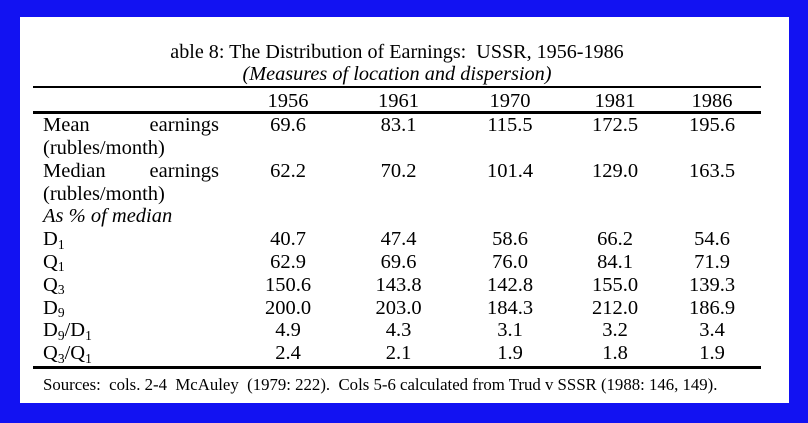 The image size is (808, 423). I want to click on table-cell: 101.4, so click(510, 170).